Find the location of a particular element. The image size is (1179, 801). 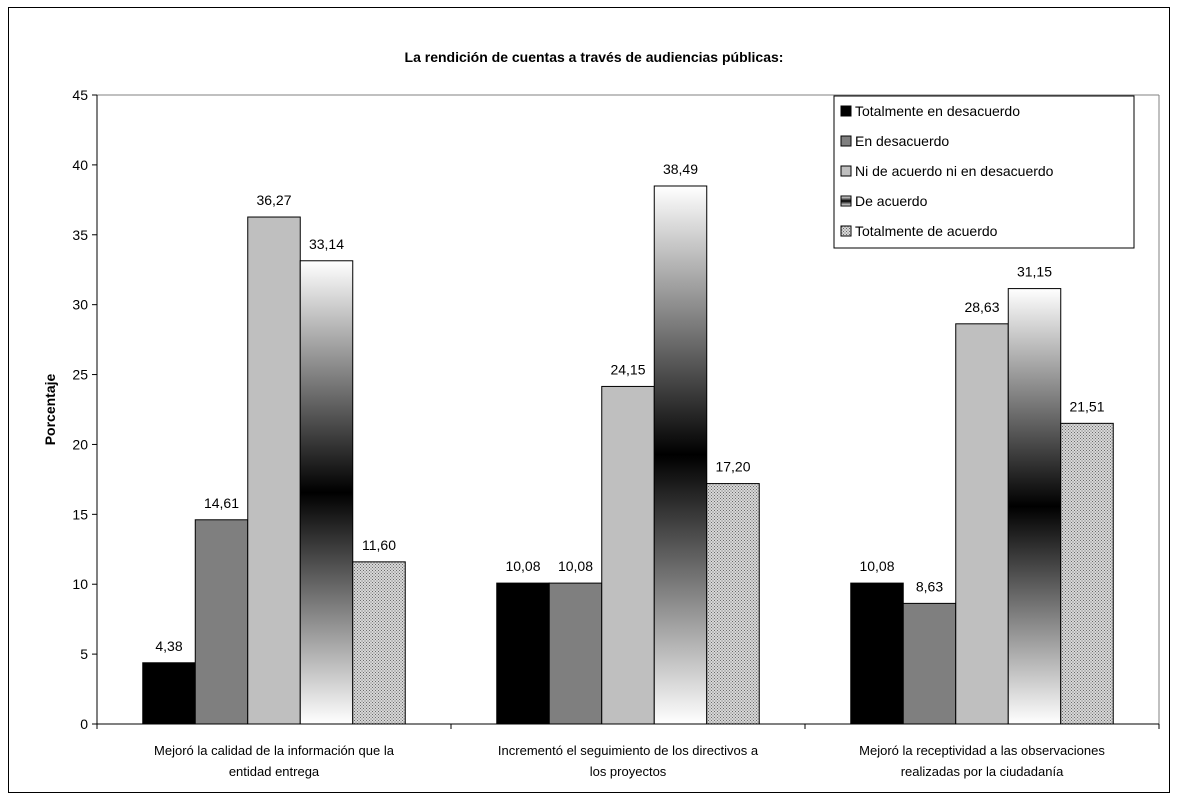

legend-entry: De acuerdo is located at coordinates (891, 201).